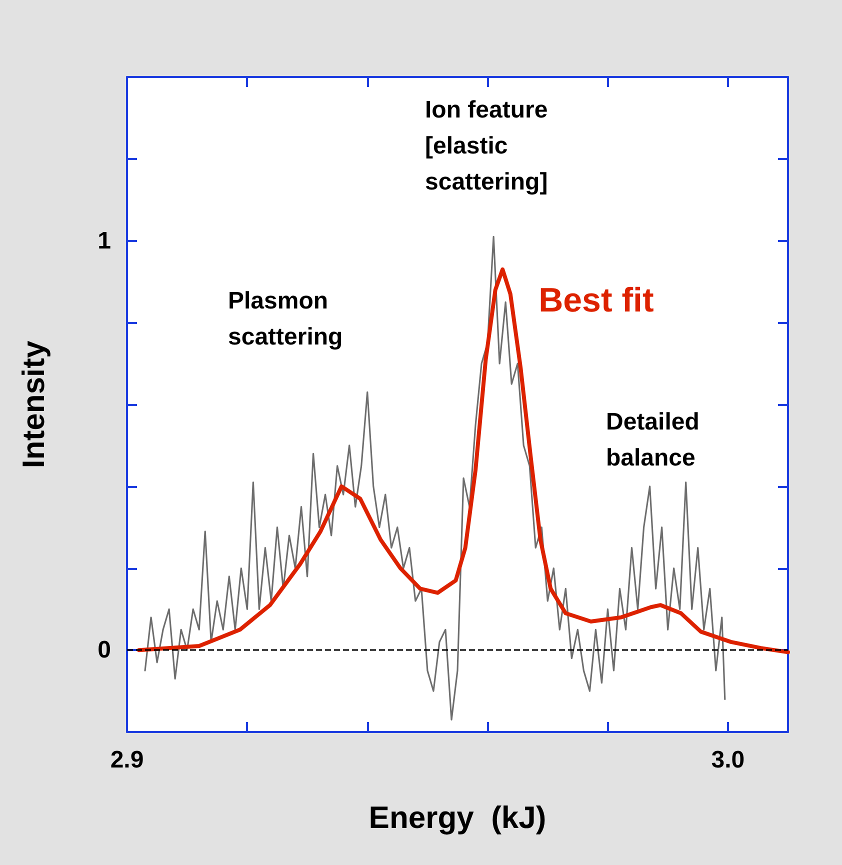 The height and width of the screenshot is (865, 842). Describe the element at coordinates (656, 440) in the screenshot. I see `annotation: Detailed balance` at that location.